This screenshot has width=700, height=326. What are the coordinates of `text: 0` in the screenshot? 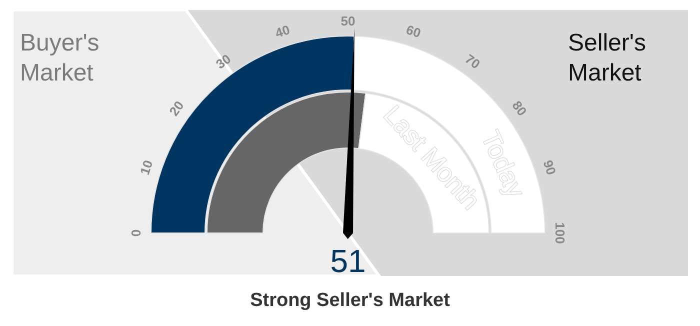 It's located at (136, 233).